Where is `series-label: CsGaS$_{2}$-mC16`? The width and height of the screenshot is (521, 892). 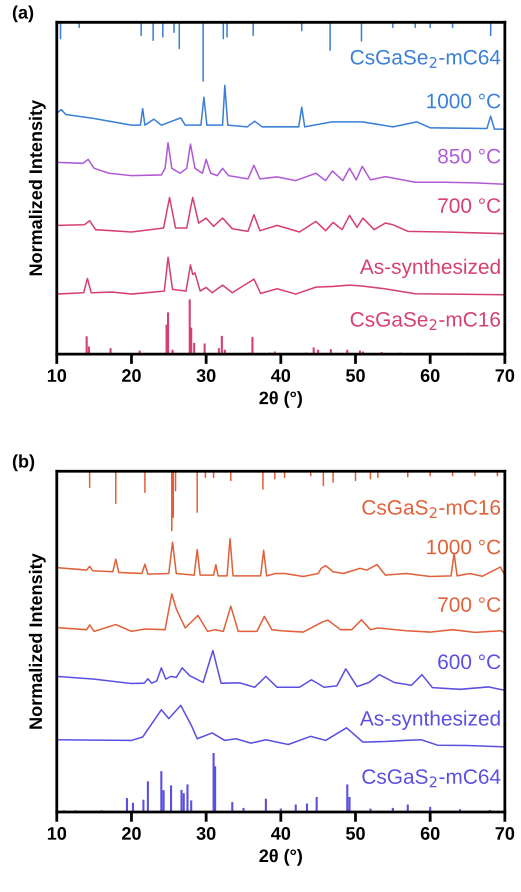 series-label: CsGaS$_{2}$-mC16 is located at coordinates (431, 509).